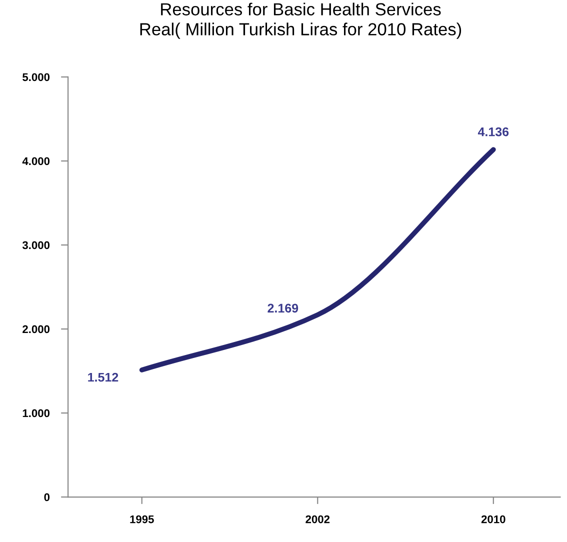 This screenshot has height=542, width=567. Describe the element at coordinates (318, 519) in the screenshot. I see `x-tick-label: 2002` at that location.